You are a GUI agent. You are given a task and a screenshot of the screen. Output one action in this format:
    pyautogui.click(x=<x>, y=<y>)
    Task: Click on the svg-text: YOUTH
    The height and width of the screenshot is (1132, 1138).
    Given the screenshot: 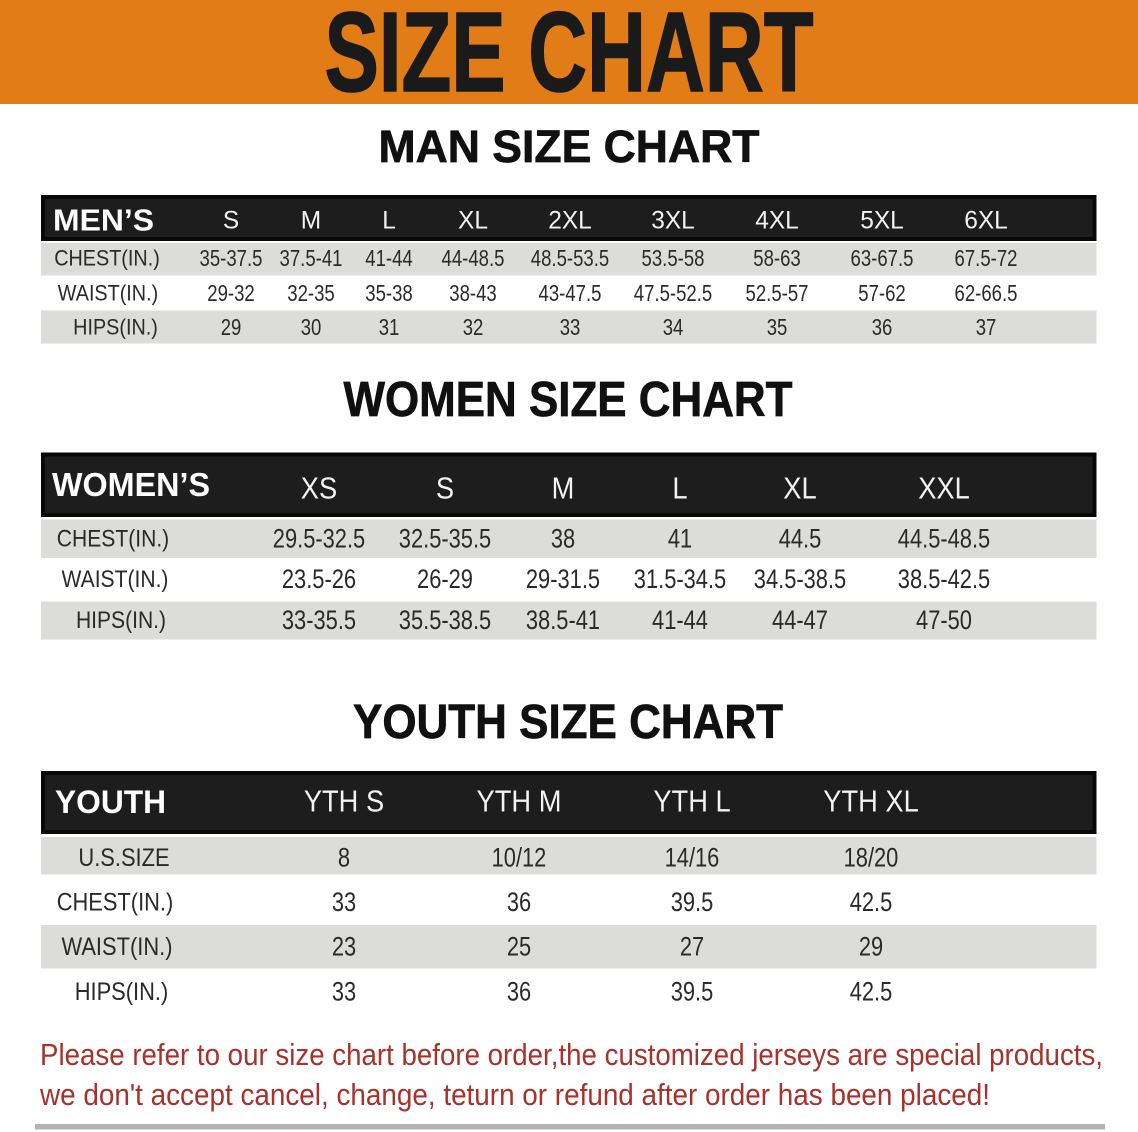 What is the action you would take?
    pyautogui.click(x=110, y=802)
    